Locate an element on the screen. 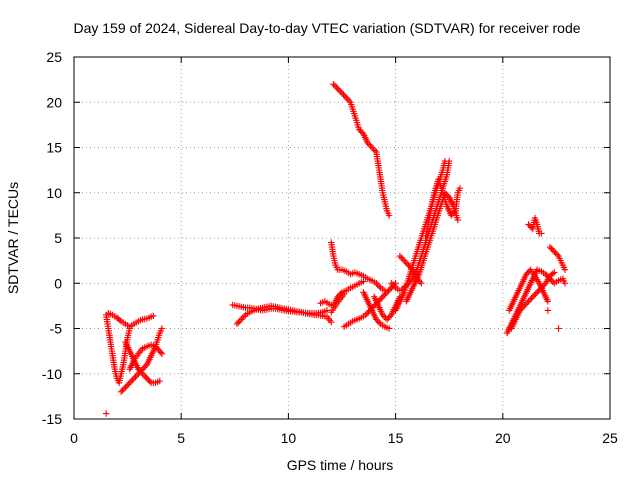 This screenshot has height=480, width=640. x-axis-label: GPS time / hours is located at coordinates (340, 465).